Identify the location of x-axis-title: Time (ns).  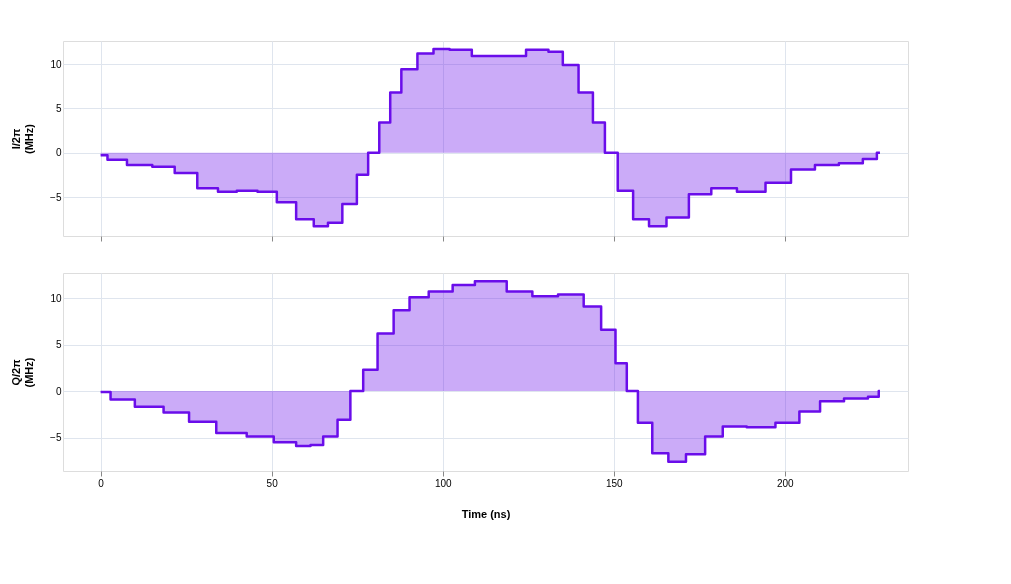
(486, 513).